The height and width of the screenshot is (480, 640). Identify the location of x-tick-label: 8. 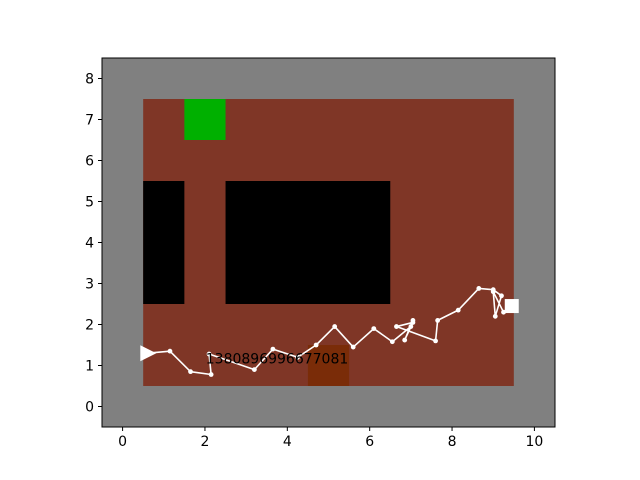
(452, 442).